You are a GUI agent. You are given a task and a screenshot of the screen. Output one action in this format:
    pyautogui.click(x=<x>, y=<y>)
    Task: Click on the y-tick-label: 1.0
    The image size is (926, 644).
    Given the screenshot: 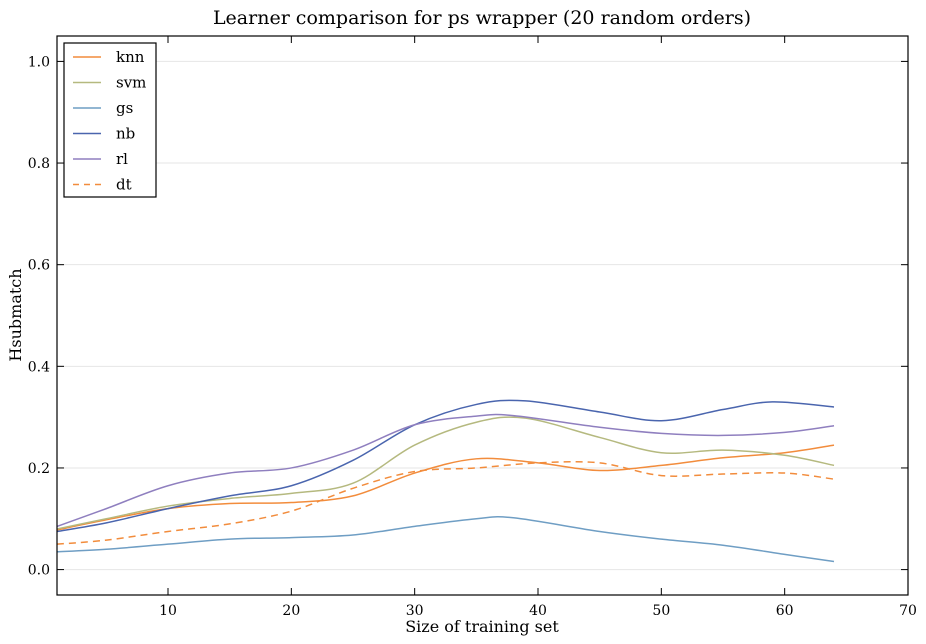 What is the action you would take?
    pyautogui.click(x=39, y=62)
    